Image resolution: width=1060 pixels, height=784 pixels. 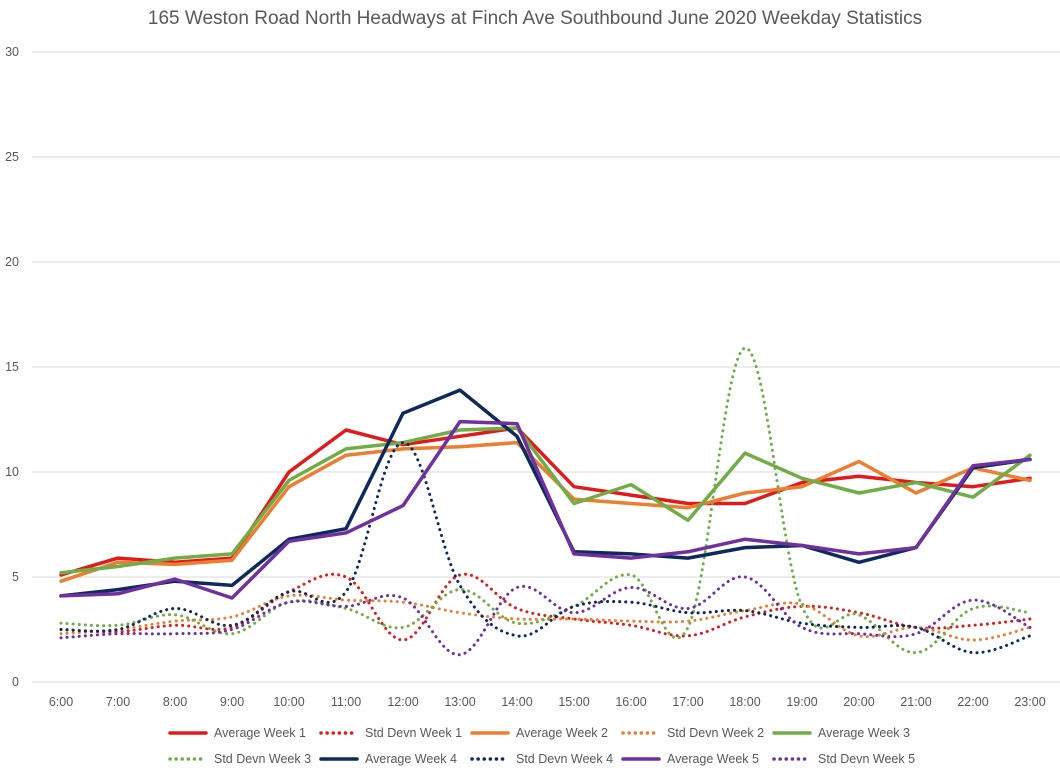 What do you see at coordinates (61, 702) in the screenshot?
I see `x-tick-label: 6:00` at bounding box center [61, 702].